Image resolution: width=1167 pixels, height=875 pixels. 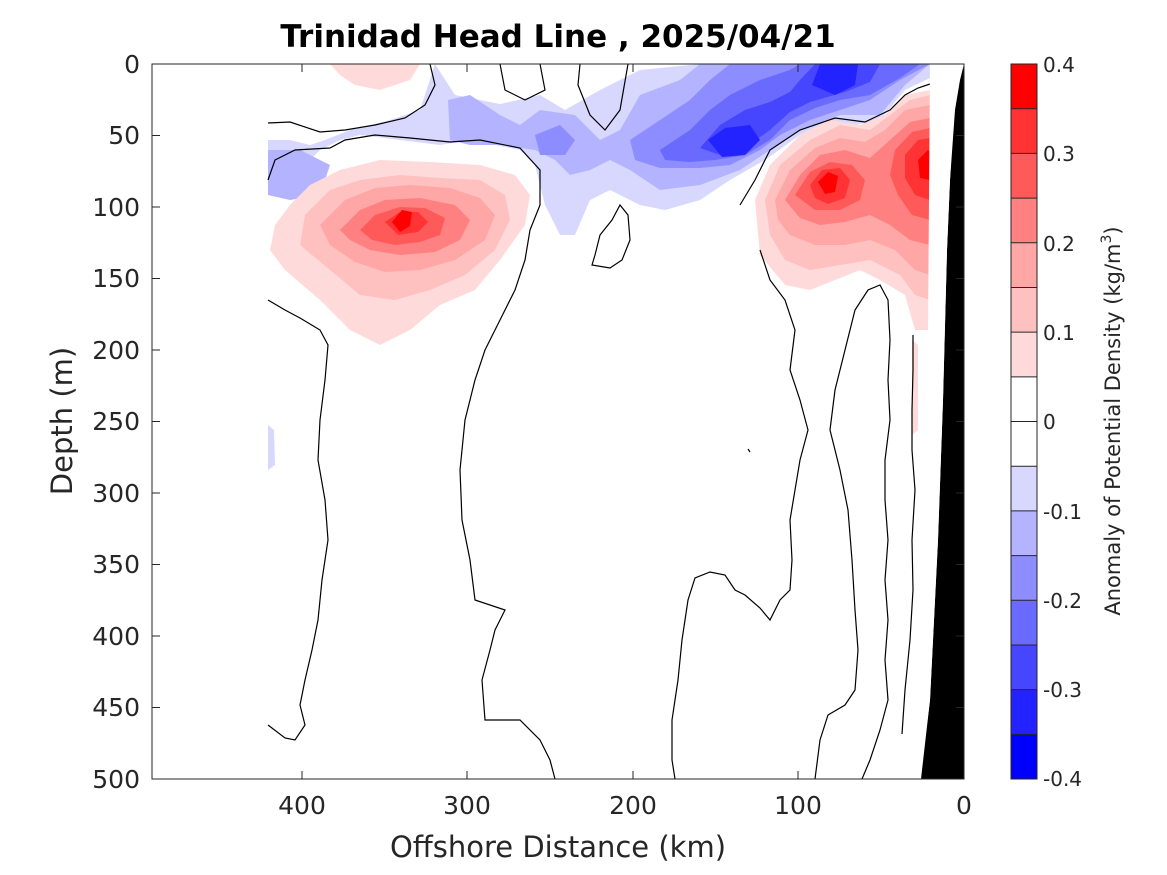 What do you see at coordinates (1062, 601) in the screenshot?
I see `colorbar-tick-label: -0.2` at bounding box center [1062, 601].